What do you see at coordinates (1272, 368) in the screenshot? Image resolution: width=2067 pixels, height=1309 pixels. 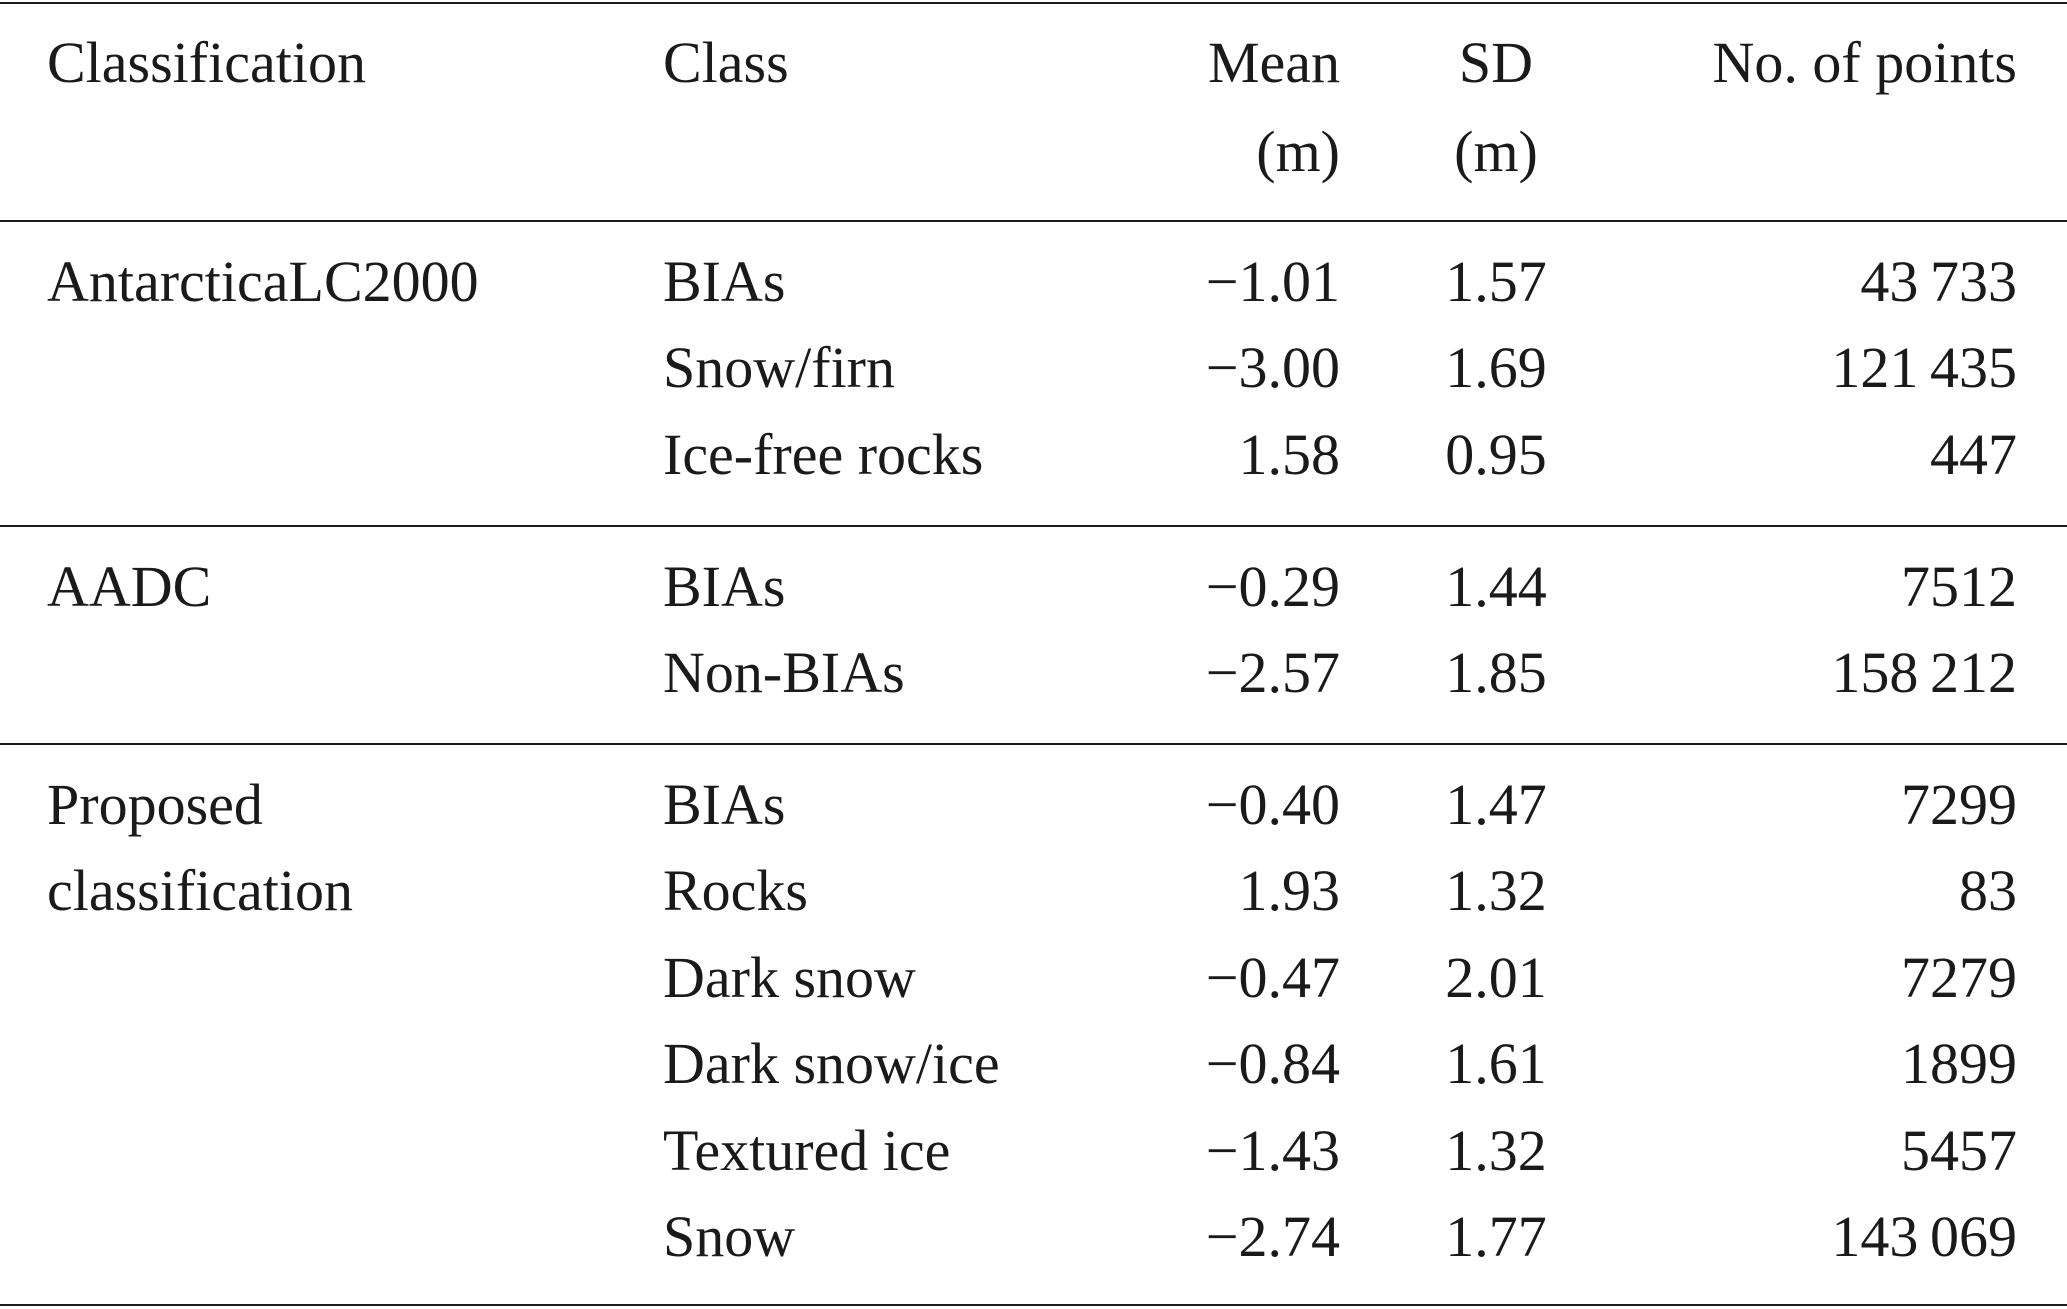 I see `cell-mean: −3.00` at bounding box center [1272, 368].